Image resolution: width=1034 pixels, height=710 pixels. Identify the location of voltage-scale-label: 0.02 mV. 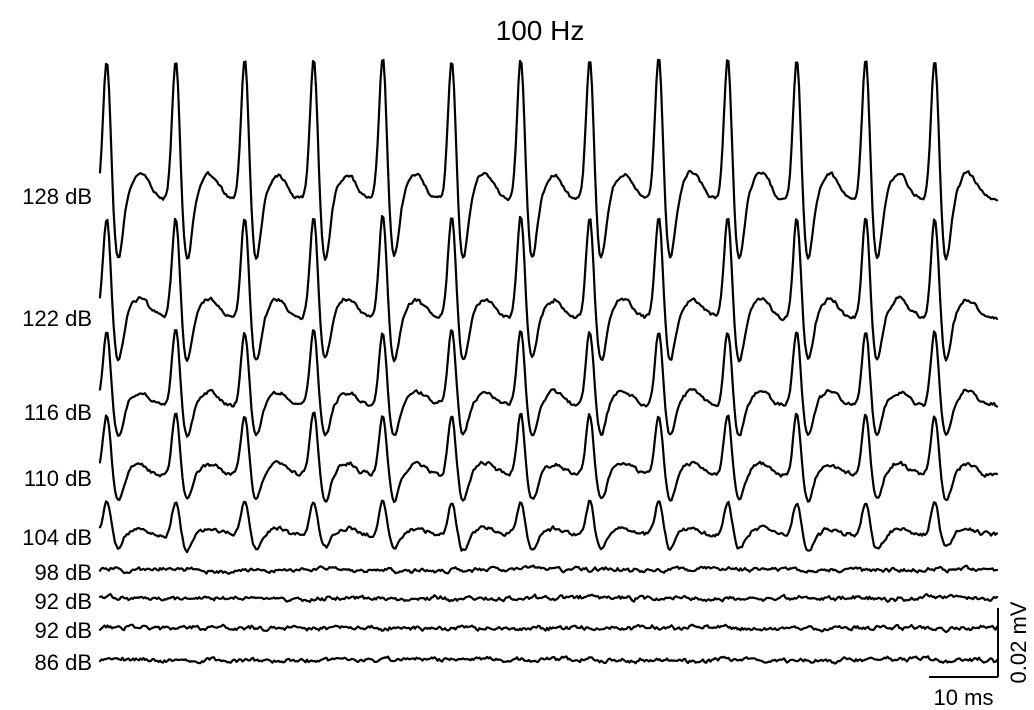
(1018, 642).